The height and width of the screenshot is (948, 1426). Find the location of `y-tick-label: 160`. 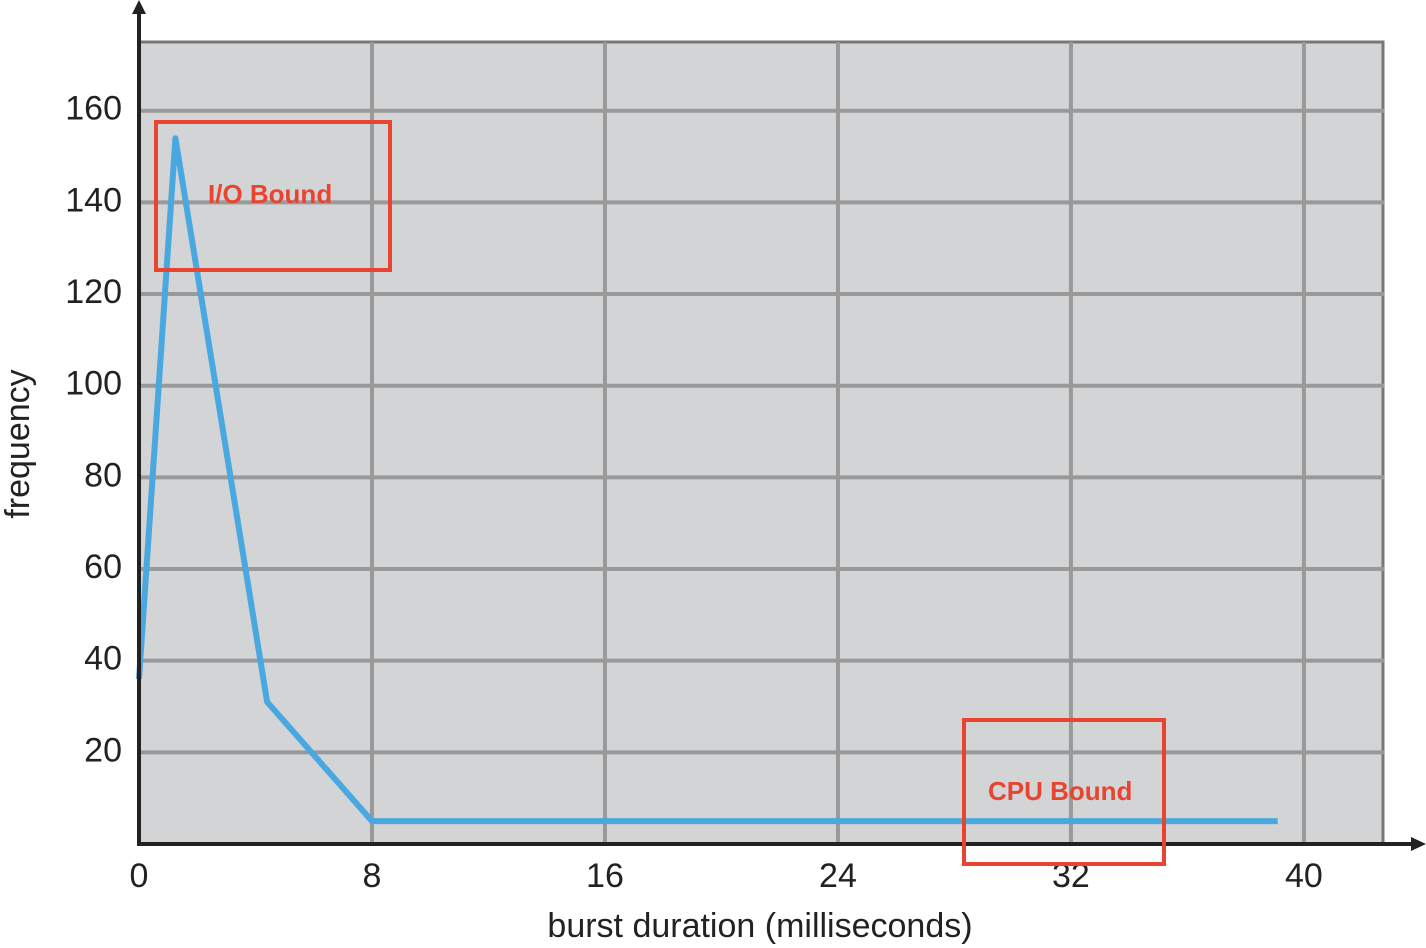

y-tick-label: 160 is located at coordinates (93, 109).